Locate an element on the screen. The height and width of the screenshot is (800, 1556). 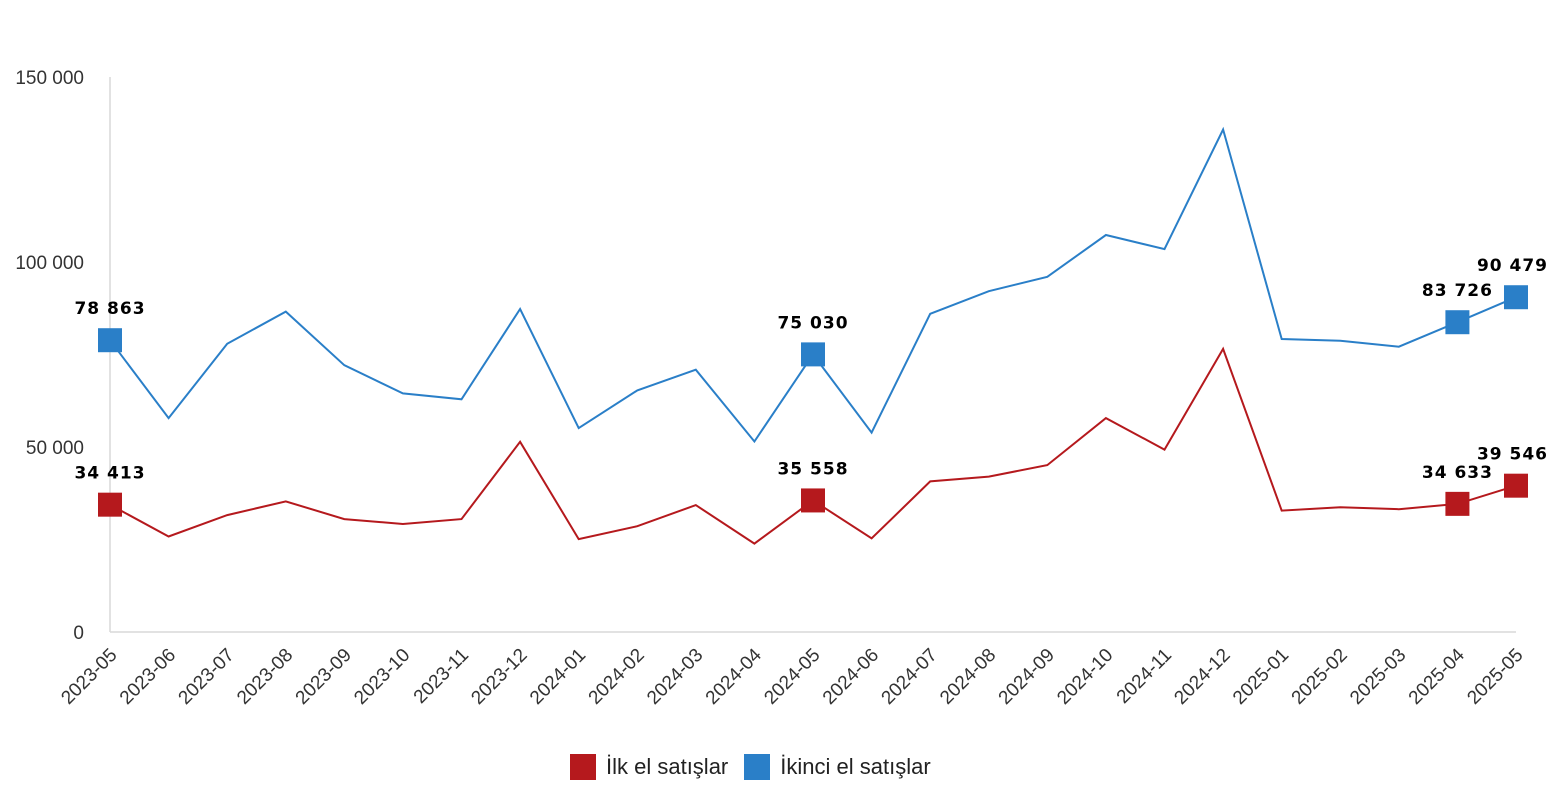
x-tick-label: 2023-10 is located at coordinates (382, 677).